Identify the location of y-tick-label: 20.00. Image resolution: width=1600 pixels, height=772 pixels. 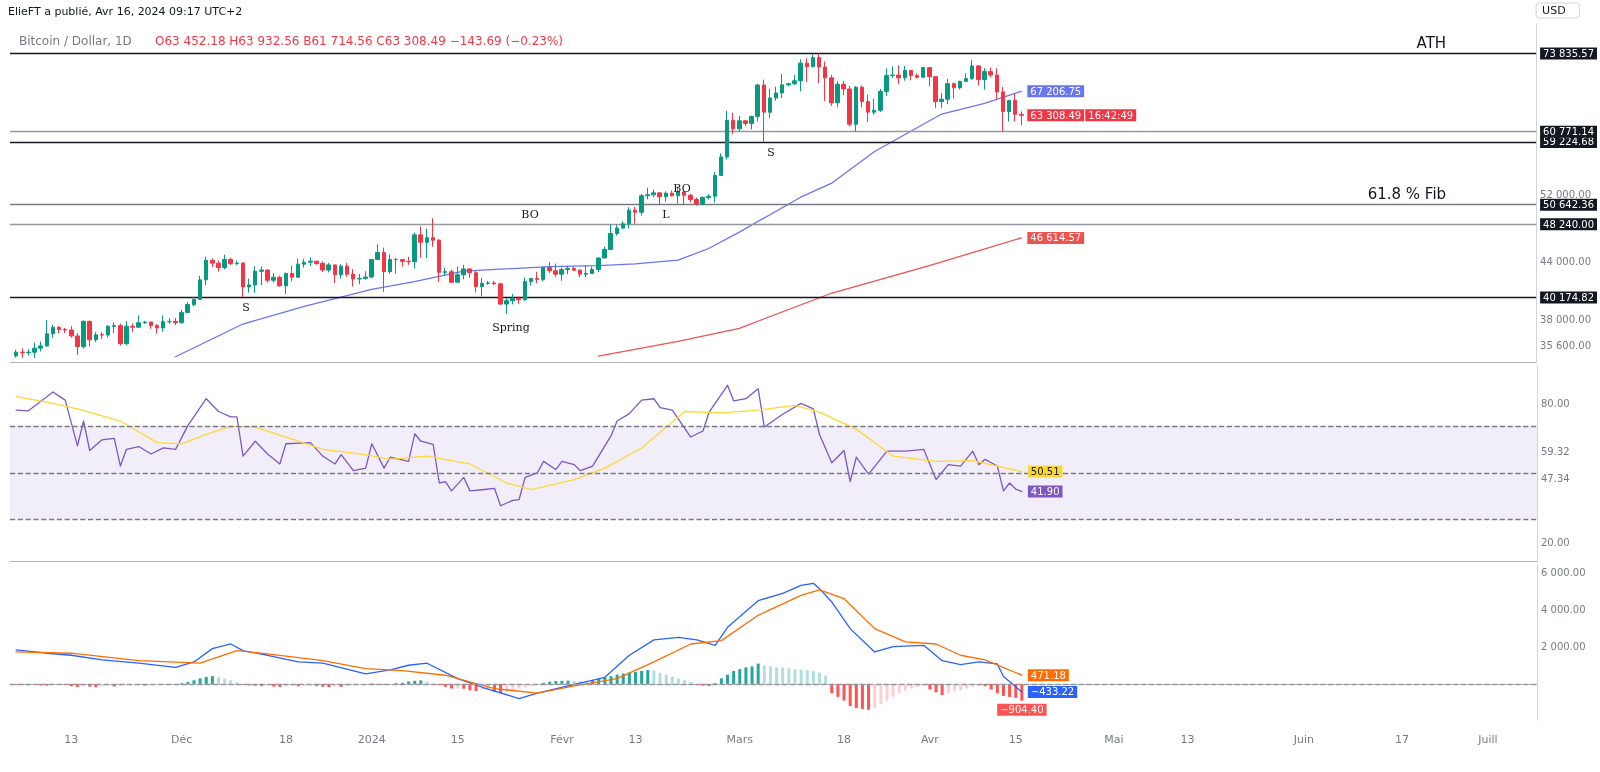
(1555, 542).